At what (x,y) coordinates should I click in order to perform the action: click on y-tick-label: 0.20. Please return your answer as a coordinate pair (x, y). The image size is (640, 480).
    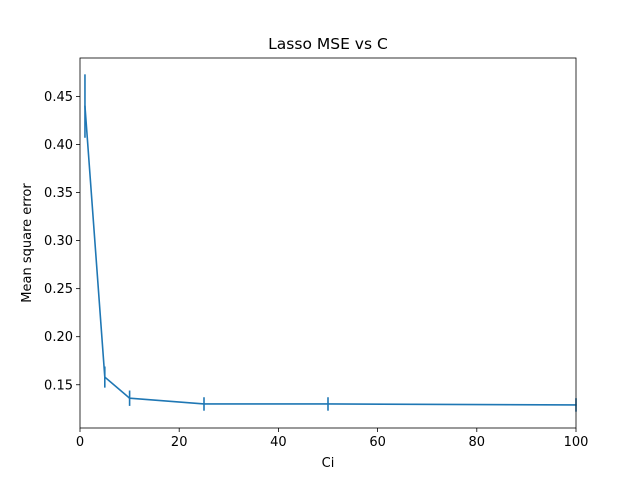
    Looking at the image, I should click on (58, 337).